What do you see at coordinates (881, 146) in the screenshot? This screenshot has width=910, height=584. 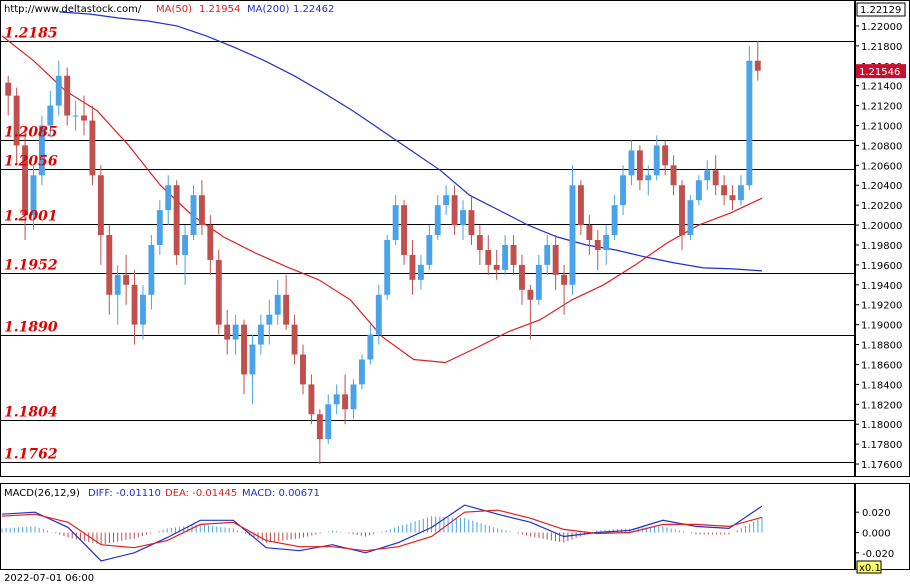 I see `price-tick-label: 1.20800` at bounding box center [881, 146].